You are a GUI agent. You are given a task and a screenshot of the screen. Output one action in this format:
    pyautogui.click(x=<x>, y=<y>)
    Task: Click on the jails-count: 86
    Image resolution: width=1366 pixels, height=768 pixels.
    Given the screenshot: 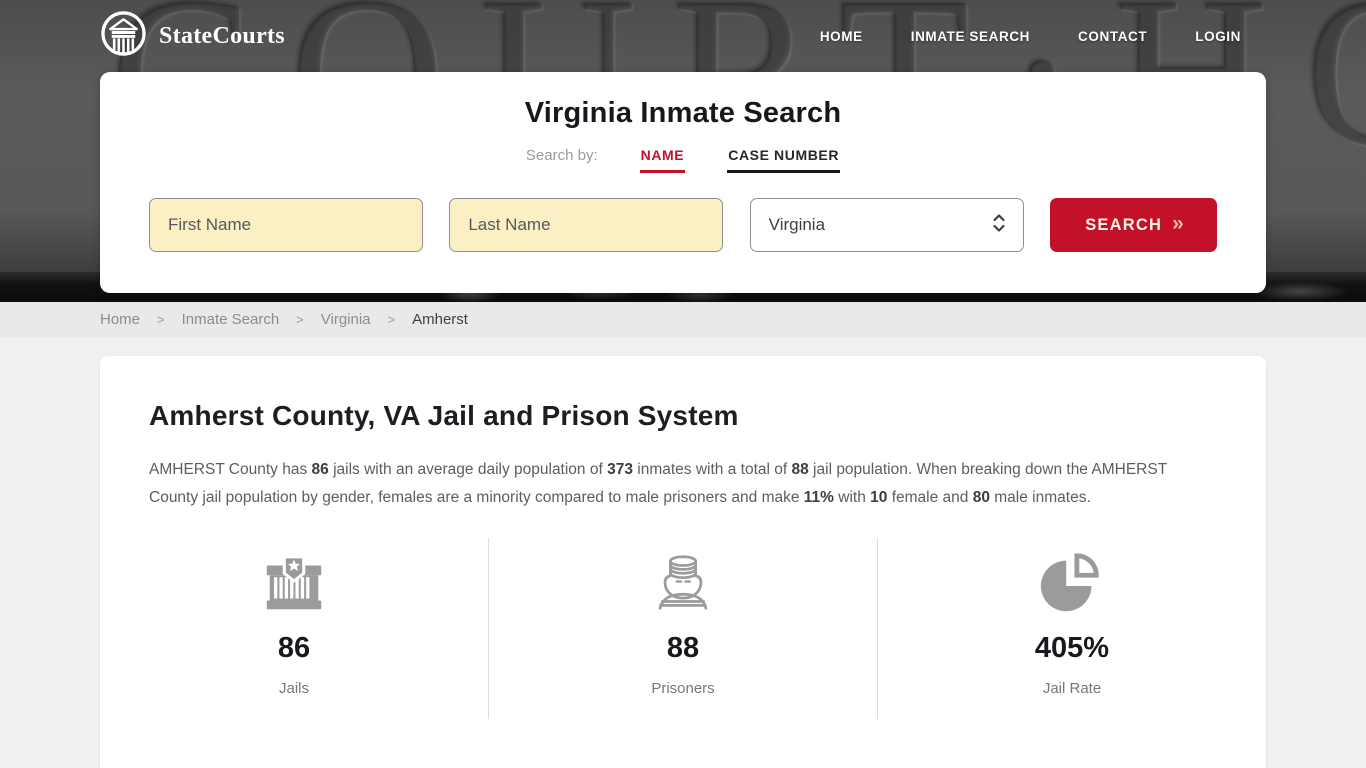 What is the action you would take?
    pyautogui.click(x=320, y=469)
    